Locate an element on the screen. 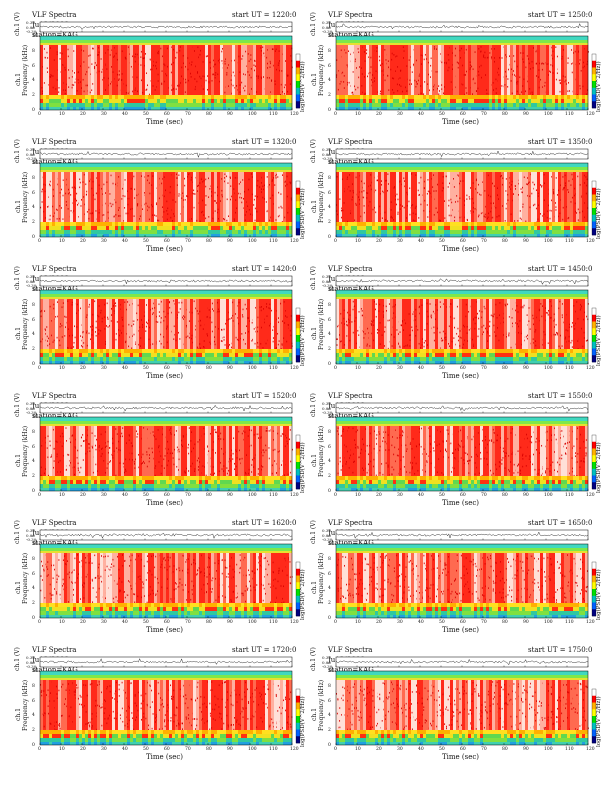 The width and height of the screenshot is (612, 792). waveform-tick-label: -0.30 is located at coordinates (31, 158).